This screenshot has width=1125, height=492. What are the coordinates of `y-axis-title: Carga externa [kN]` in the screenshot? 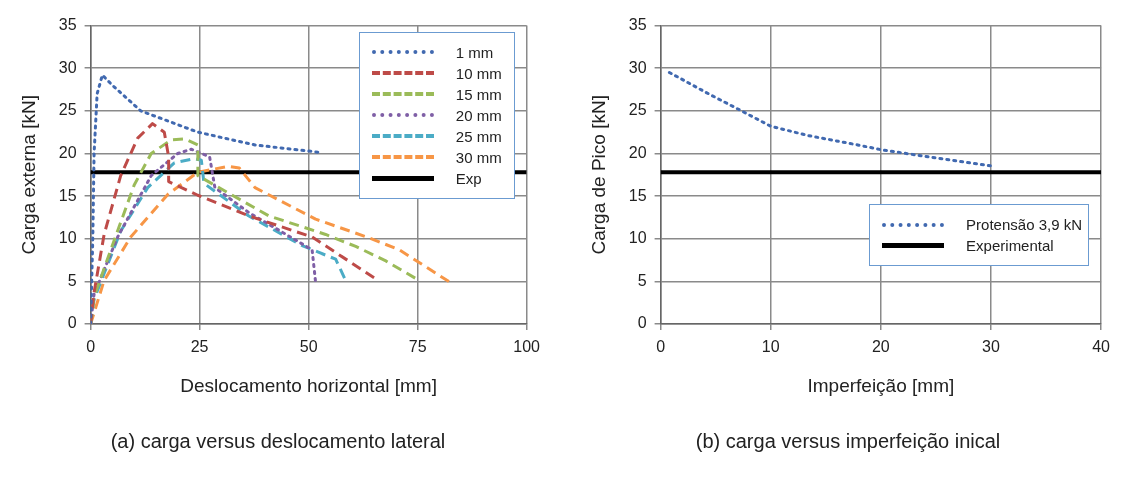 It's located at (28, 175).